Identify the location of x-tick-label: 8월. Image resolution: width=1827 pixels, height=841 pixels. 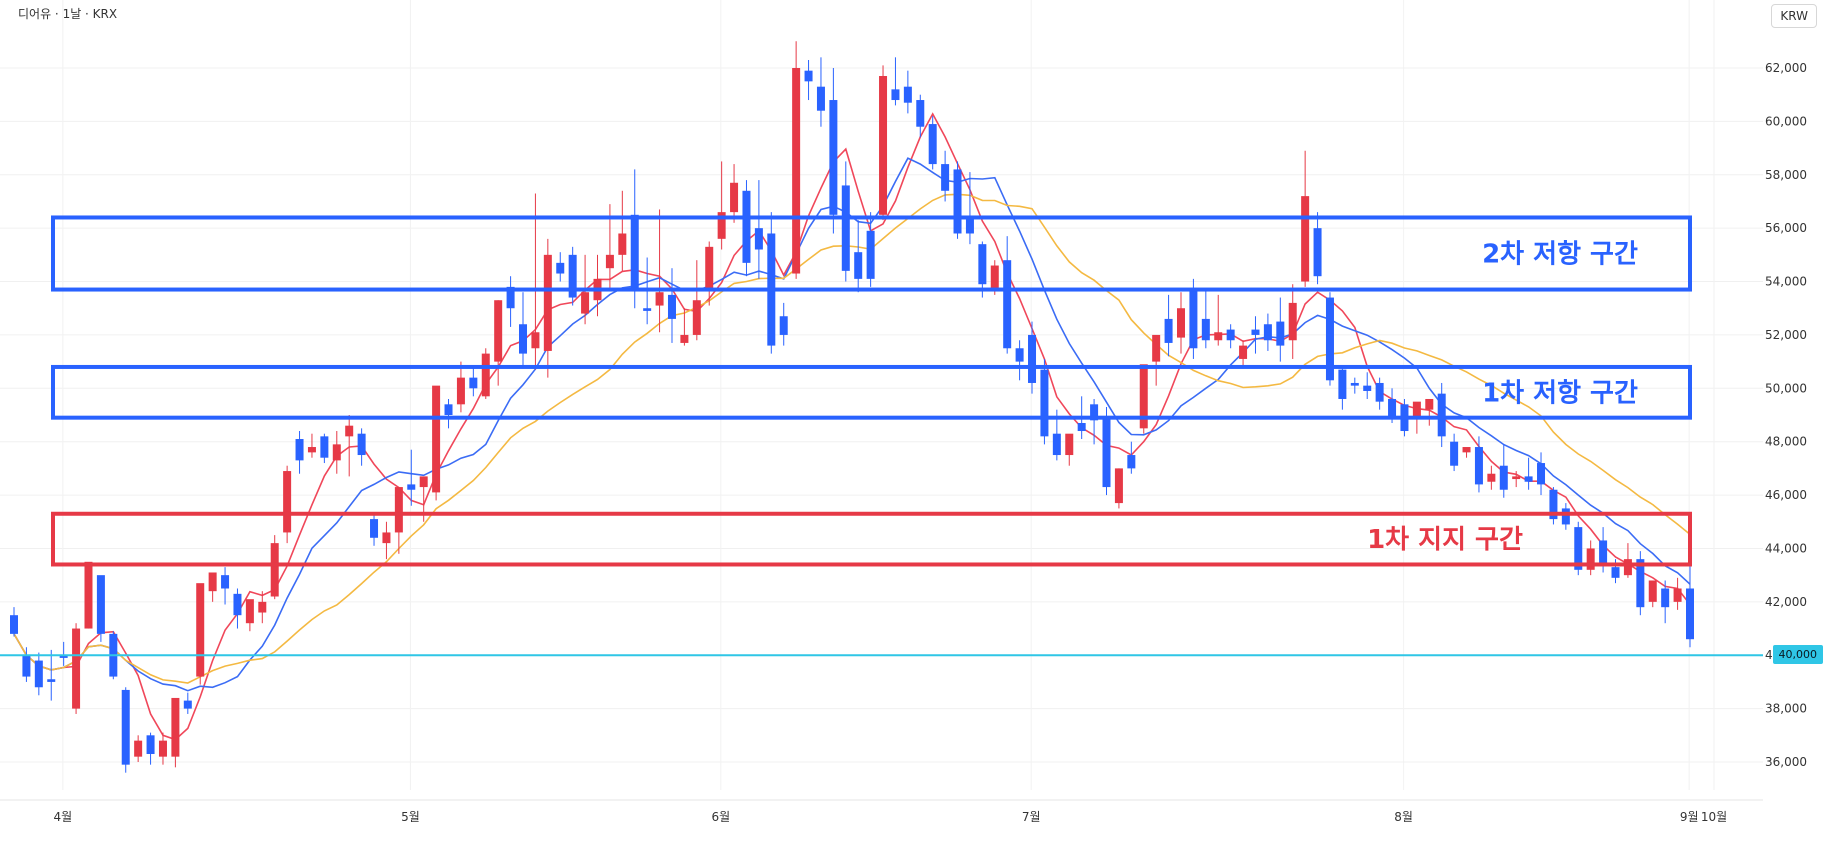
(1403, 817).